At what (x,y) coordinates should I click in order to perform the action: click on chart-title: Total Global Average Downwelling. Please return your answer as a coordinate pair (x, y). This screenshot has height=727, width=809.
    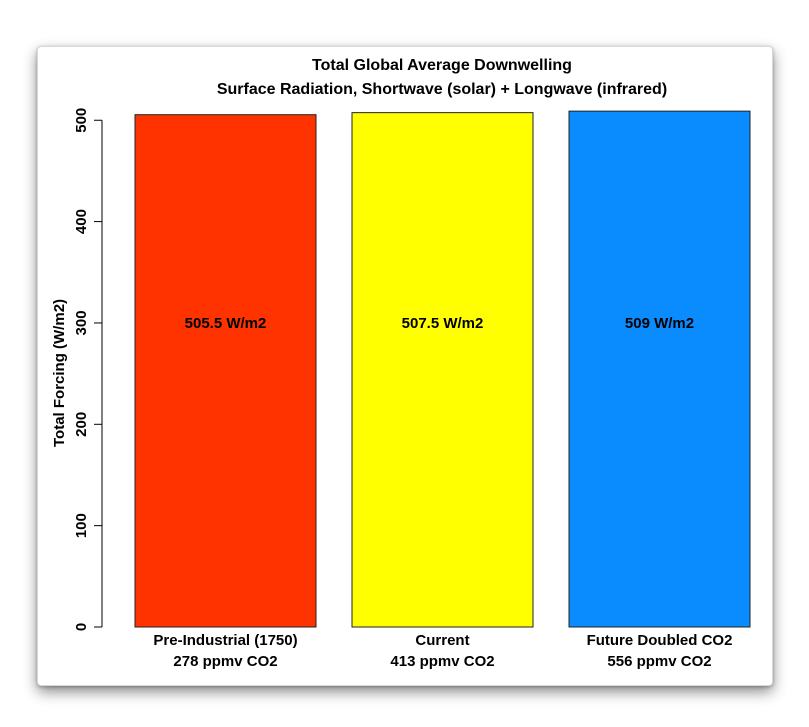
    Looking at the image, I should click on (442, 65).